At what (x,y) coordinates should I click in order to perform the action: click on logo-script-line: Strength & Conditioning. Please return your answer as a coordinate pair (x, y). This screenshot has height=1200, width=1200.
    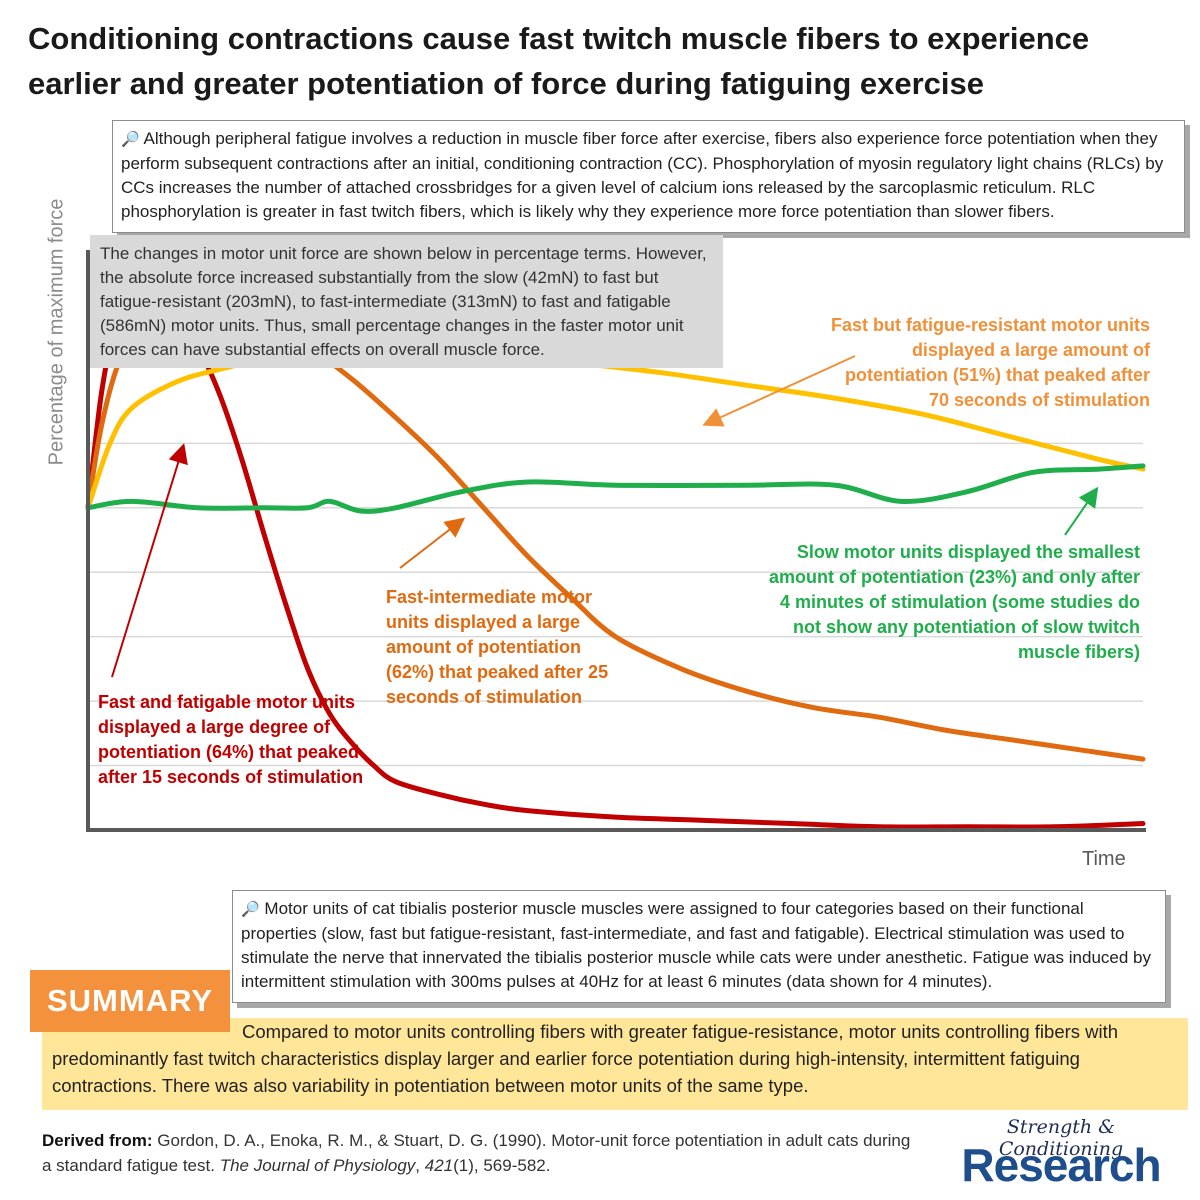
    Looking at the image, I should click on (1061, 1138).